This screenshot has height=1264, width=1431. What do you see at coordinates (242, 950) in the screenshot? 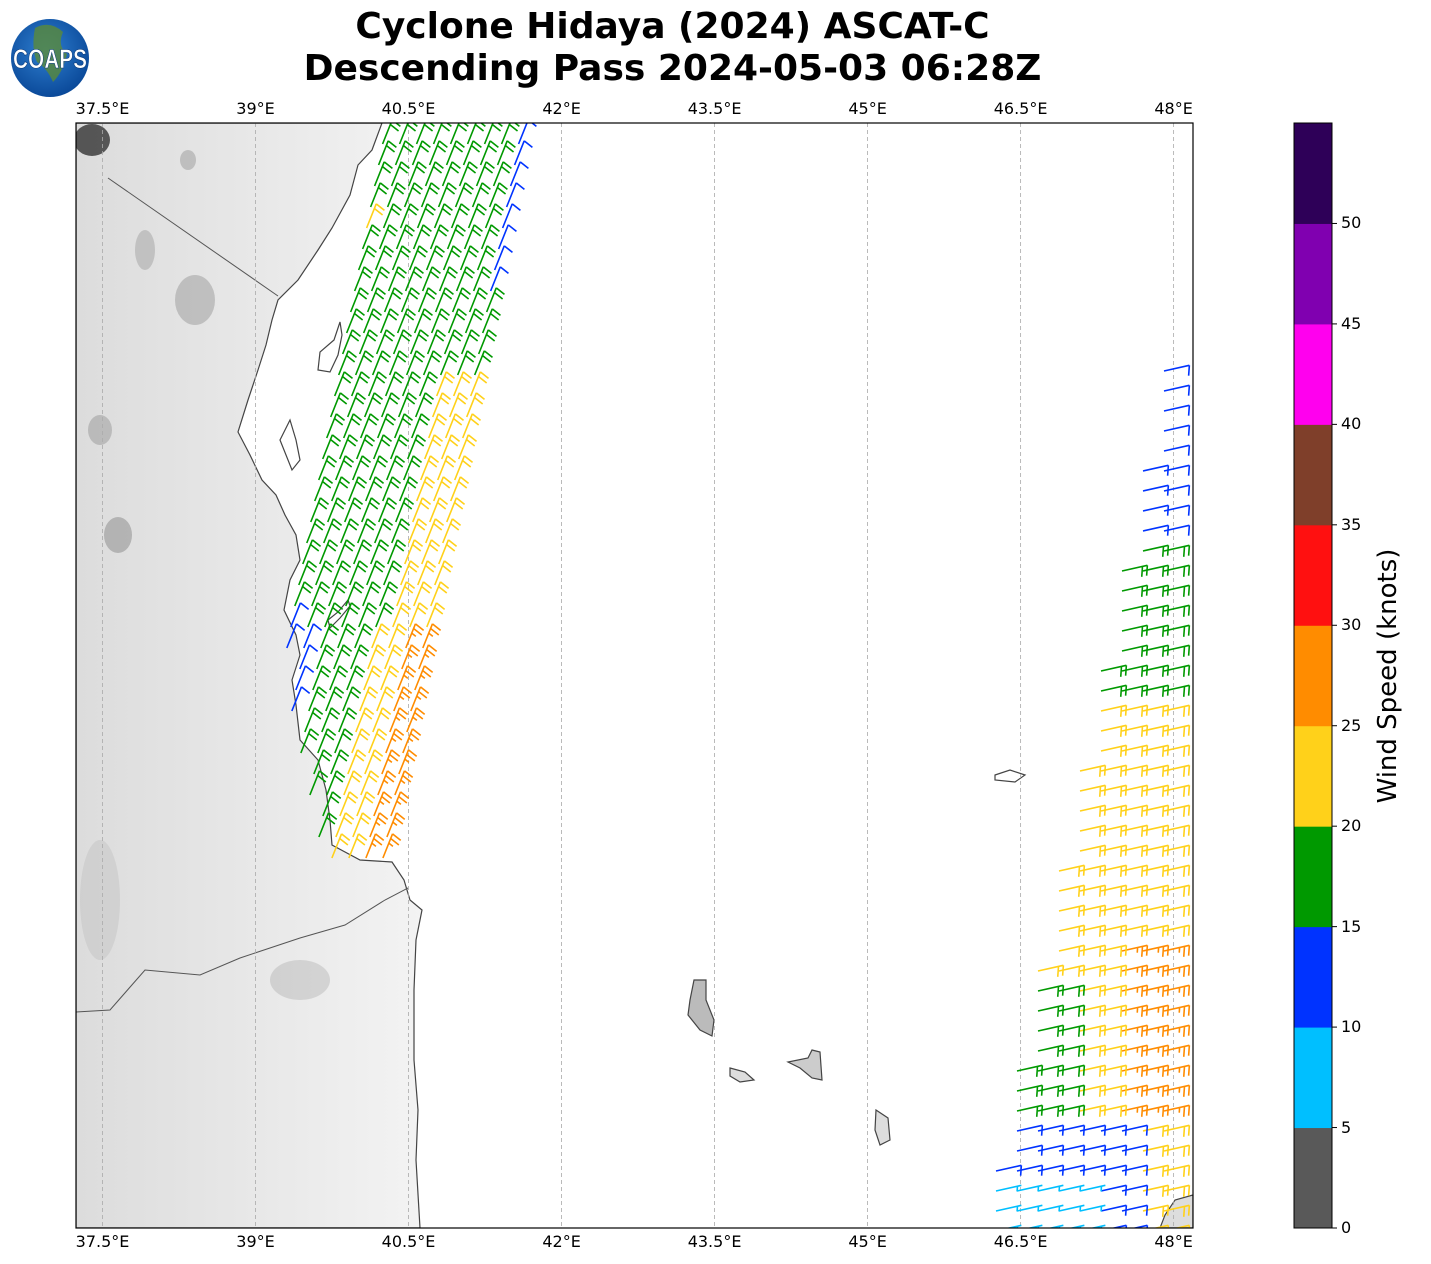
I see `border-line` at bounding box center [242, 950].